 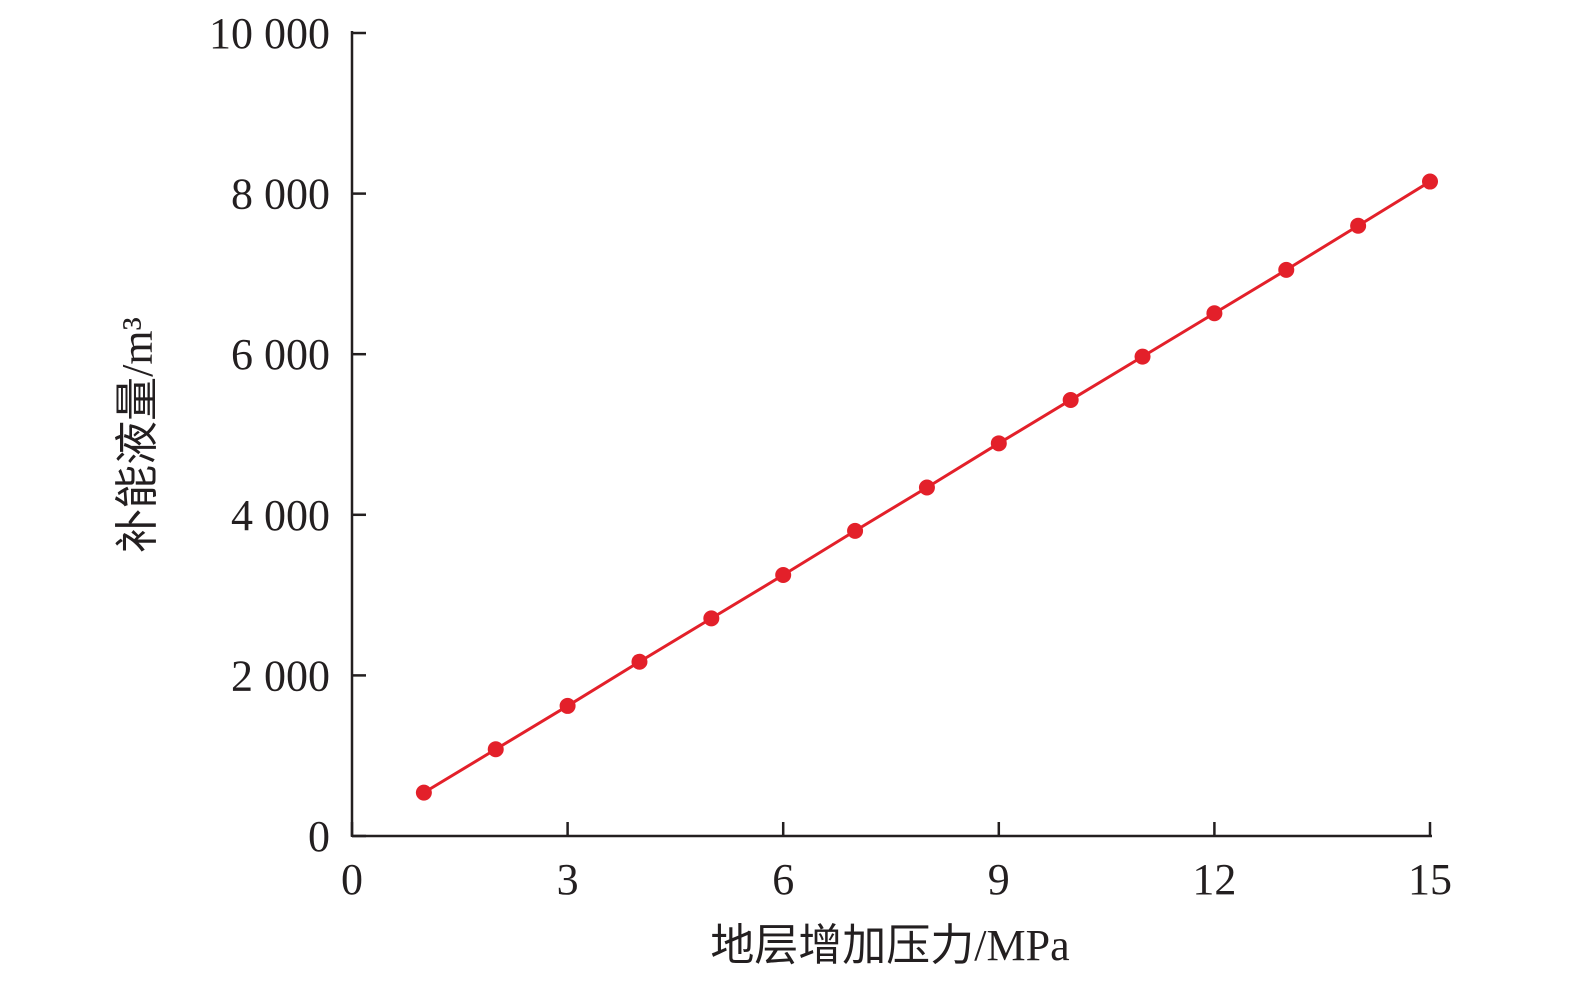 What do you see at coordinates (137, 435) in the screenshot?
I see `y-axis-label: 补能液量/m³` at bounding box center [137, 435].